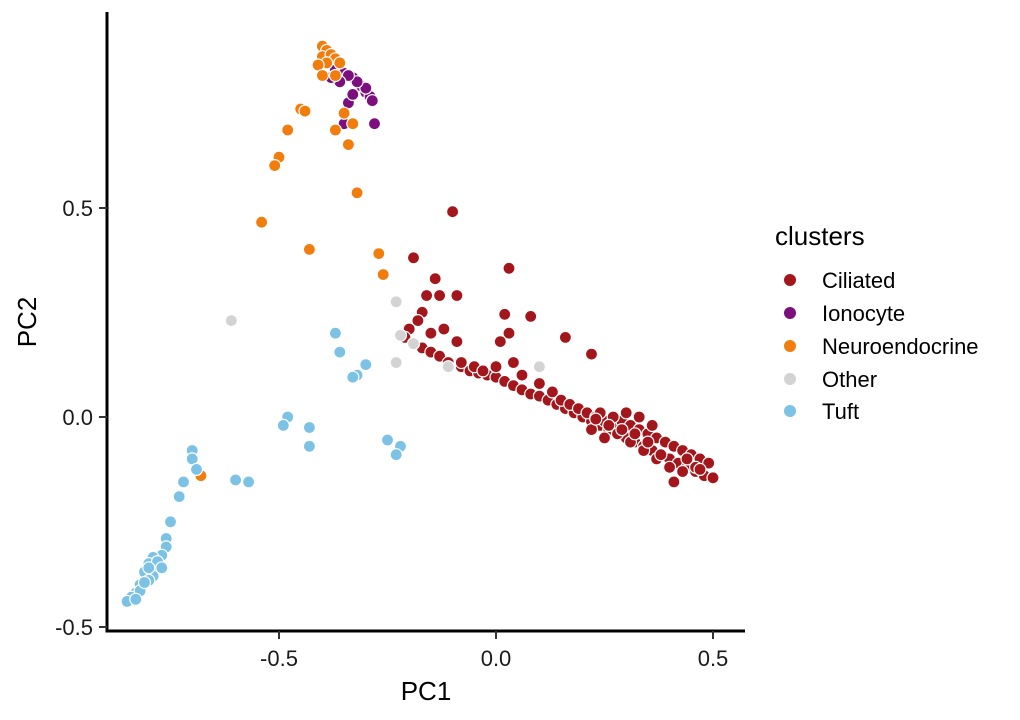 This screenshot has height=720, width=1020. What do you see at coordinates (77, 417) in the screenshot?
I see `y-tick-label: 0.0` at bounding box center [77, 417].